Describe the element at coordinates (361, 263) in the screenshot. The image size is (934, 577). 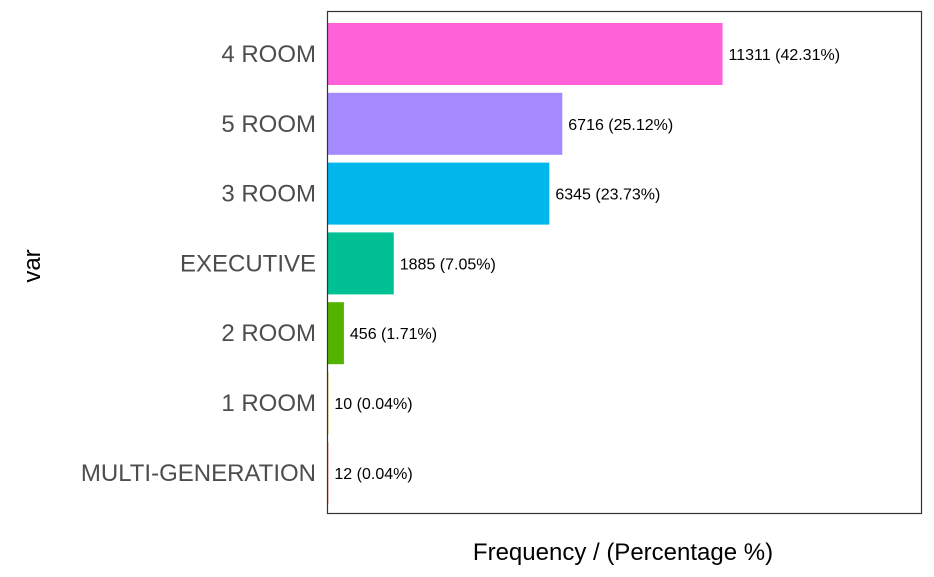
I see `bar-executive` at that location.